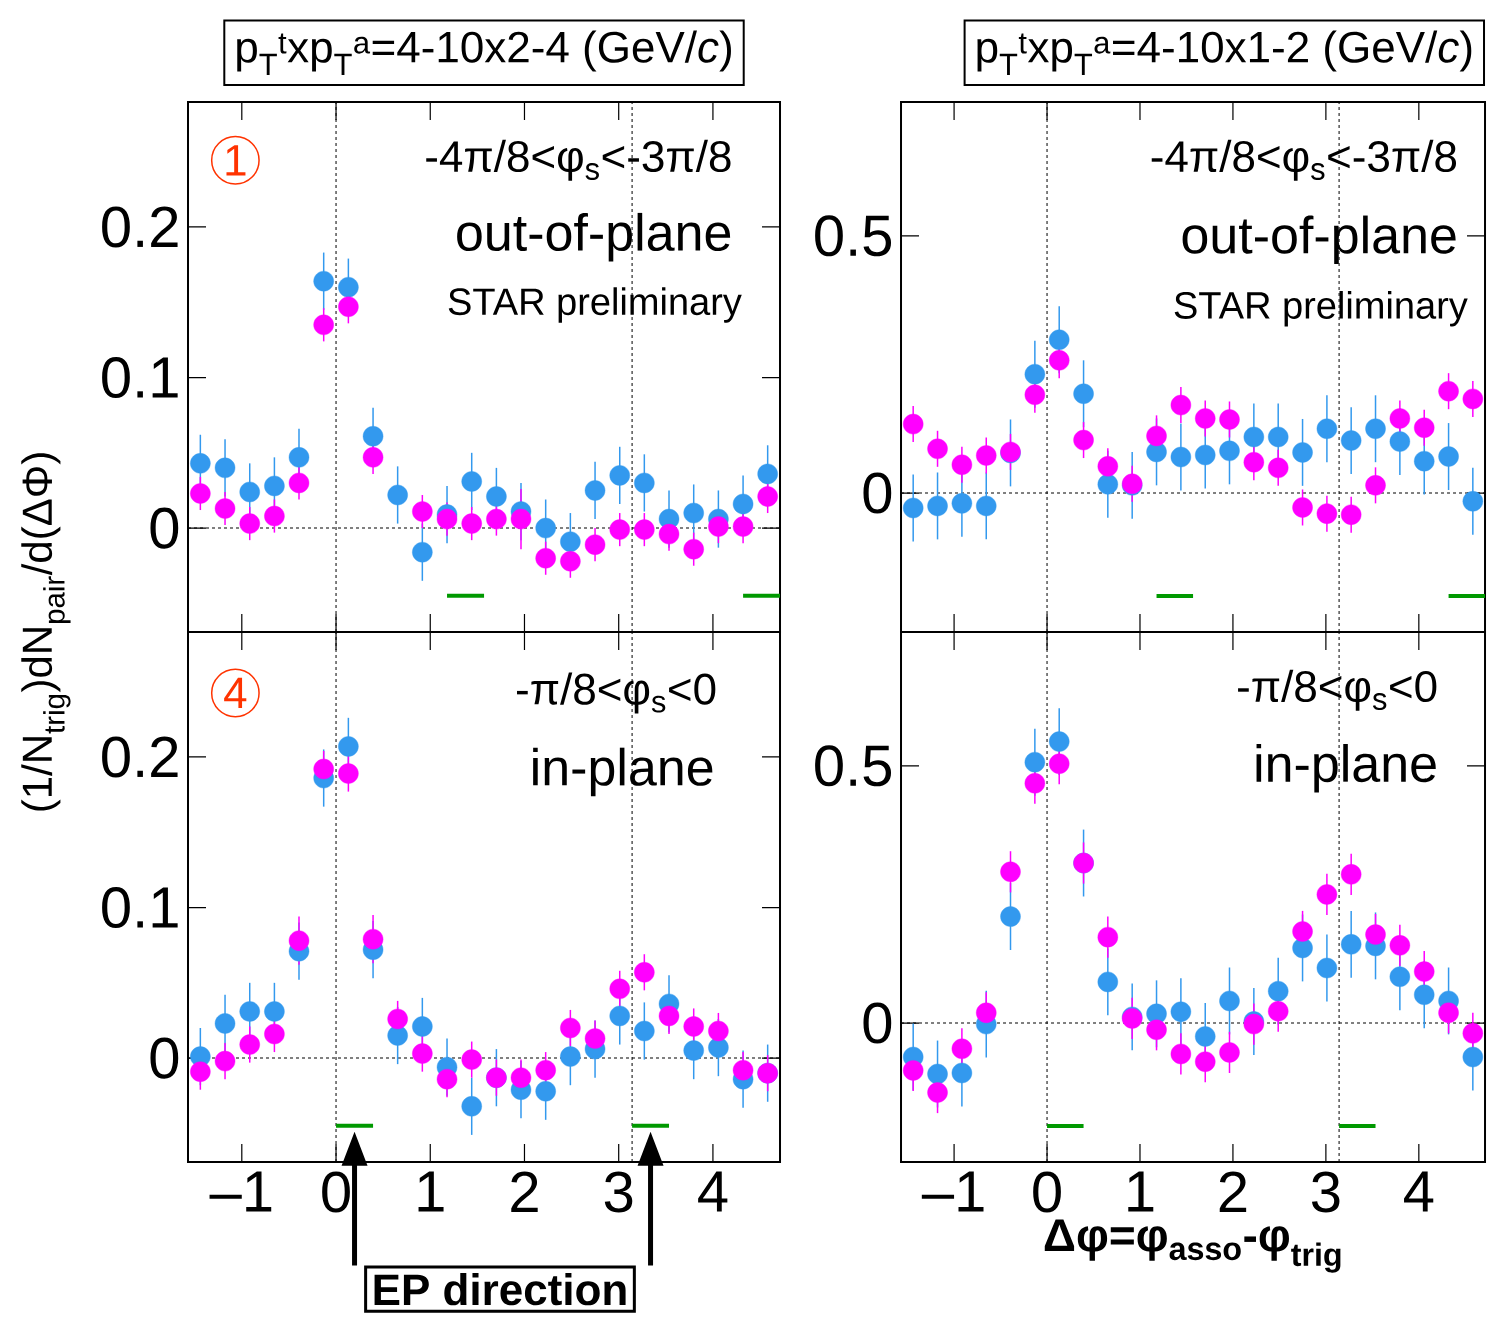 The image size is (1487, 1326). I want to click on chart-title: p$_{T}$$^{t}$xp$_{T}$$^{a}$=4-10x2-4 (GeV/c), so click(484, 52).